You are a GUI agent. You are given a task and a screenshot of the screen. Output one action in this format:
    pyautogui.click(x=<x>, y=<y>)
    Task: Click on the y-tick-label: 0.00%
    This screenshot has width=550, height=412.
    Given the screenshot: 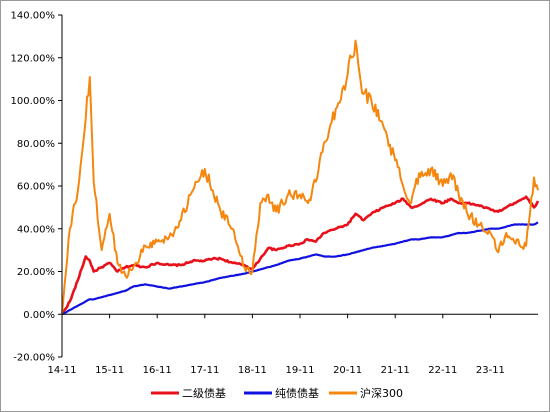 What is the action you would take?
    pyautogui.click(x=39, y=315)
    